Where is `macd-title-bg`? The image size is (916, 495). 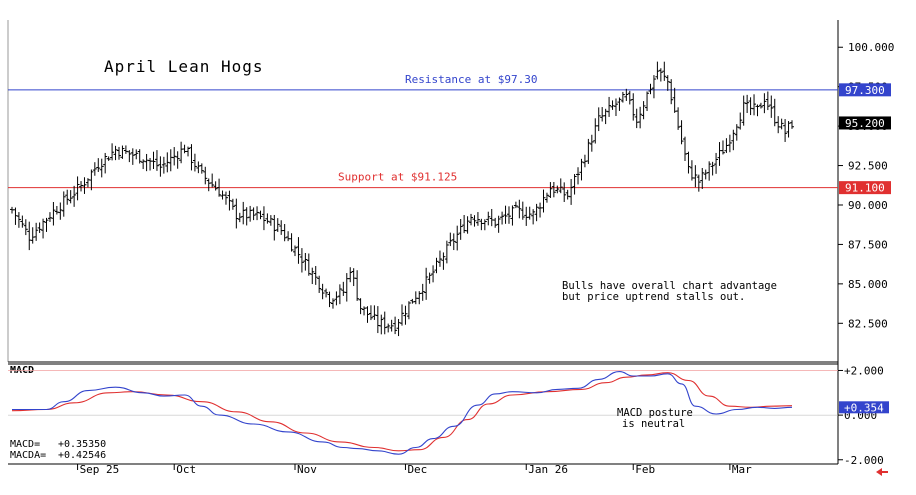 macd-title-bg is located at coordinates (24, 370).